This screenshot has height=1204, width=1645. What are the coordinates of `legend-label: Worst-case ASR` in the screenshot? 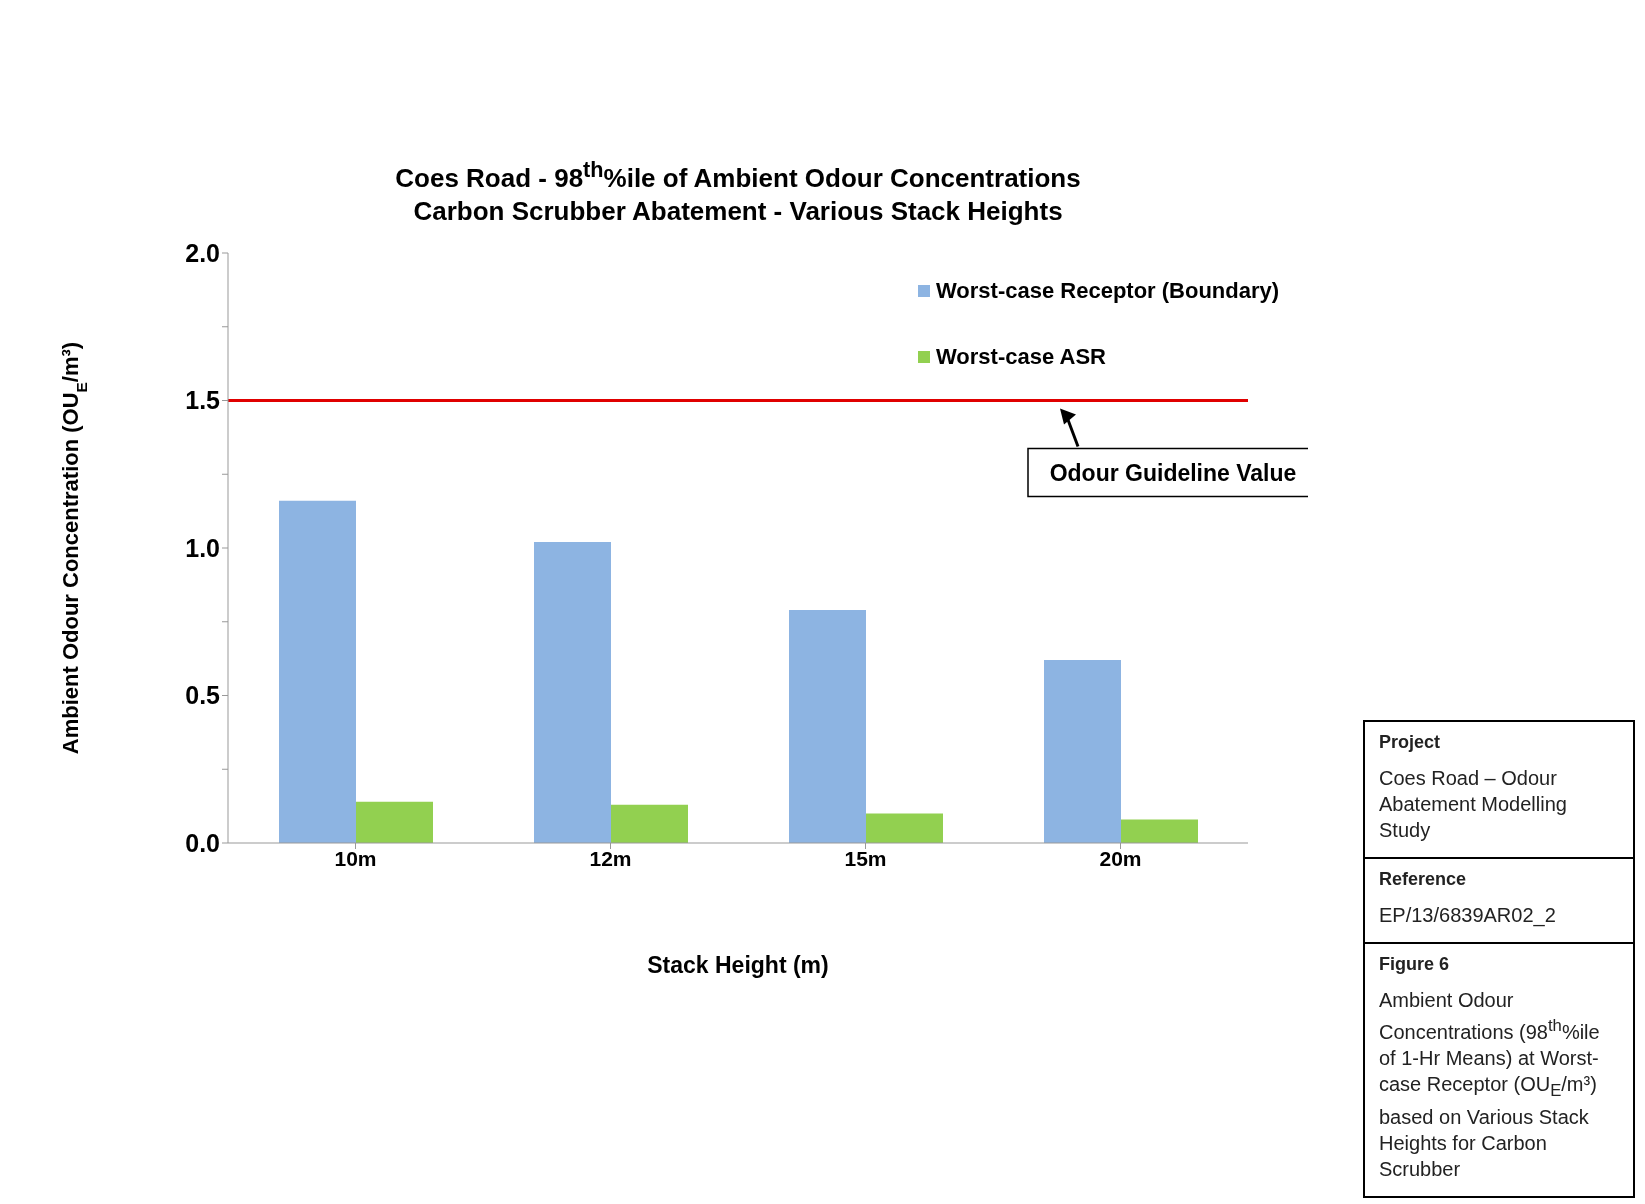 It's located at (1021, 357).